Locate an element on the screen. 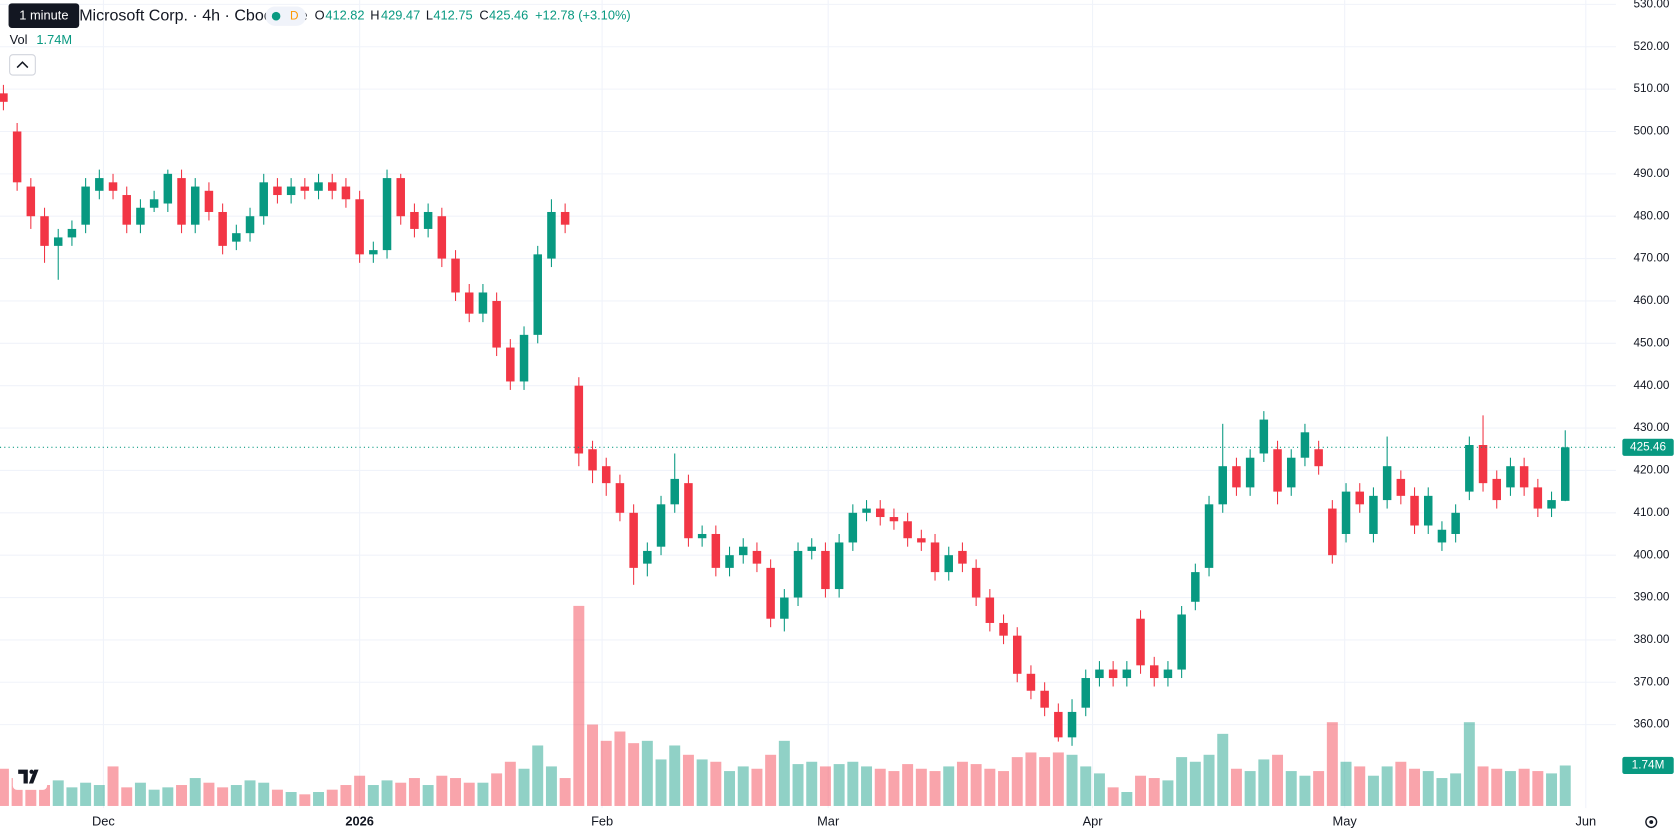  y-tick-label: 430.00 is located at coordinates (1651, 427).